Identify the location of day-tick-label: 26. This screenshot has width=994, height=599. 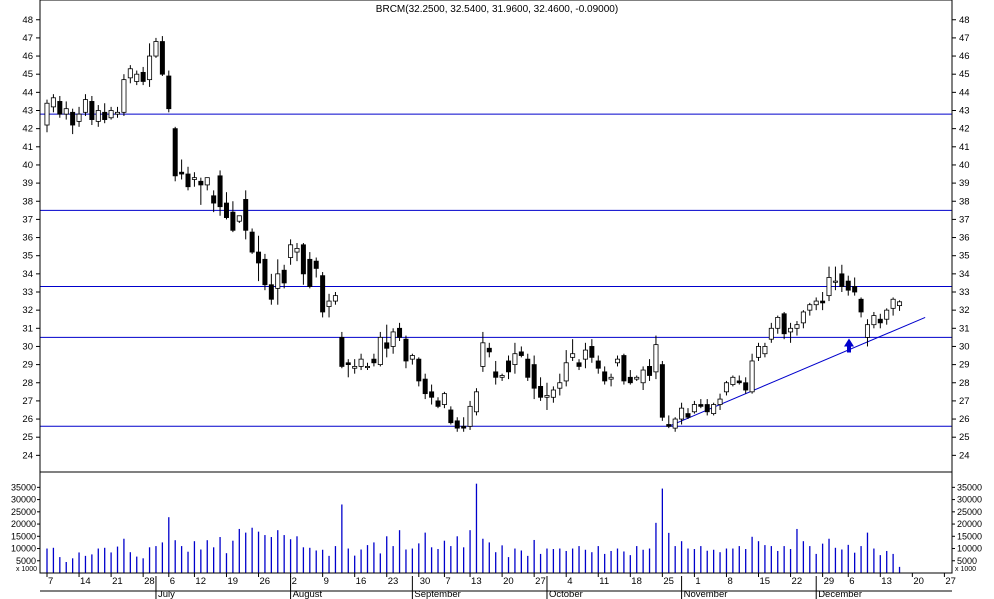
(265, 581).